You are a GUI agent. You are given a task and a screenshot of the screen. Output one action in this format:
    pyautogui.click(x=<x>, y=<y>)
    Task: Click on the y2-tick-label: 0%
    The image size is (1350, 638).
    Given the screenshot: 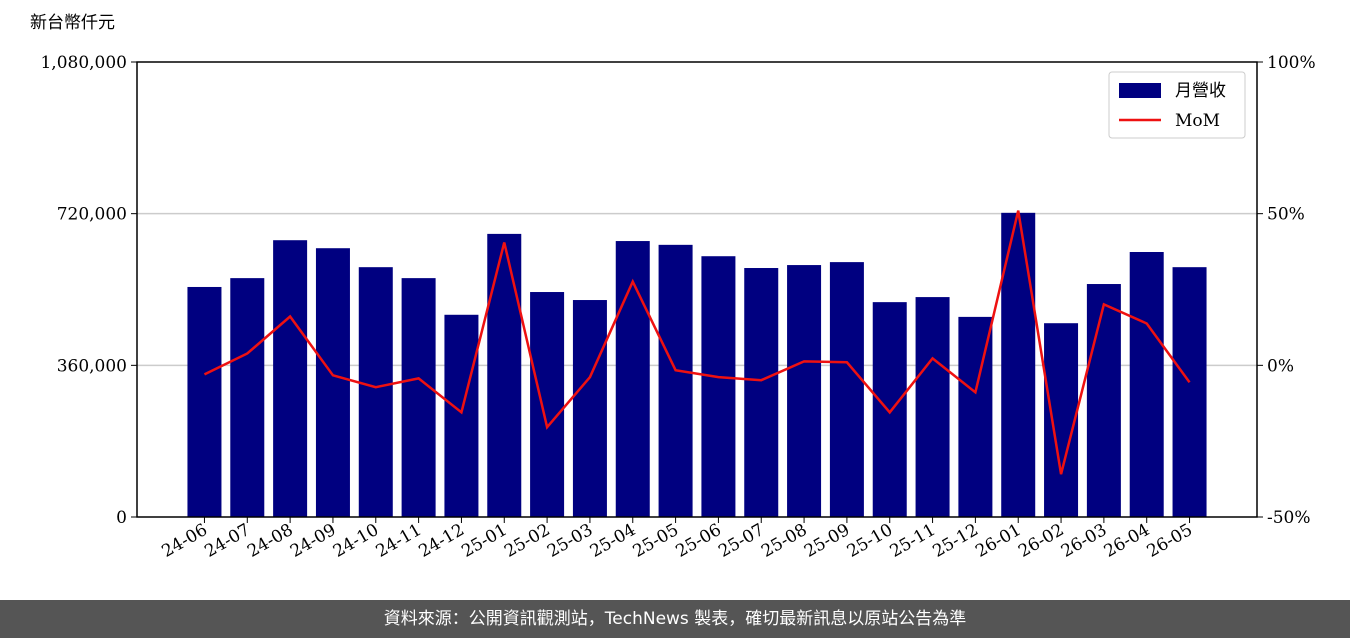 What is the action you would take?
    pyautogui.click(x=1280, y=366)
    